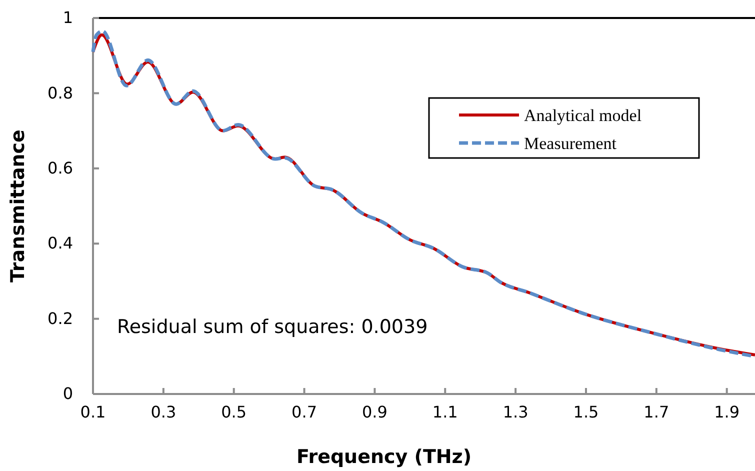 The height and width of the screenshot is (471, 755). Describe the element at coordinates (60, 92) in the screenshot. I see `y-tick-label: 0.8` at that location.